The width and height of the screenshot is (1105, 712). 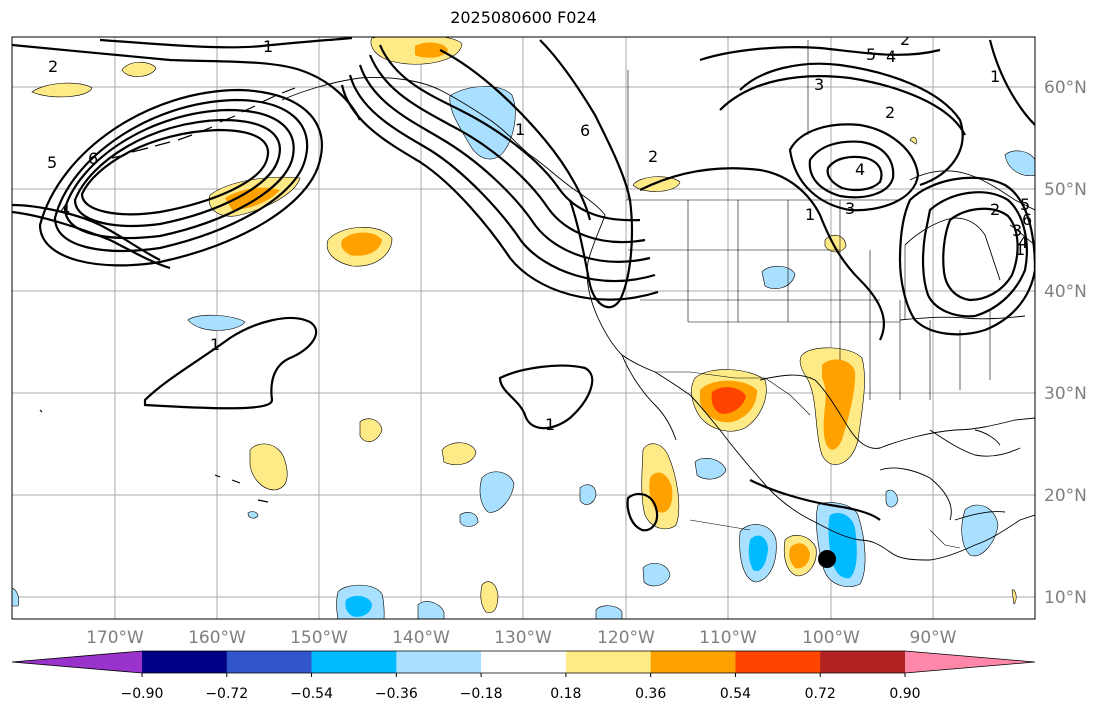 What do you see at coordinates (728, 638) in the screenshot?
I see `lon-label: 110°W` at bounding box center [728, 638].